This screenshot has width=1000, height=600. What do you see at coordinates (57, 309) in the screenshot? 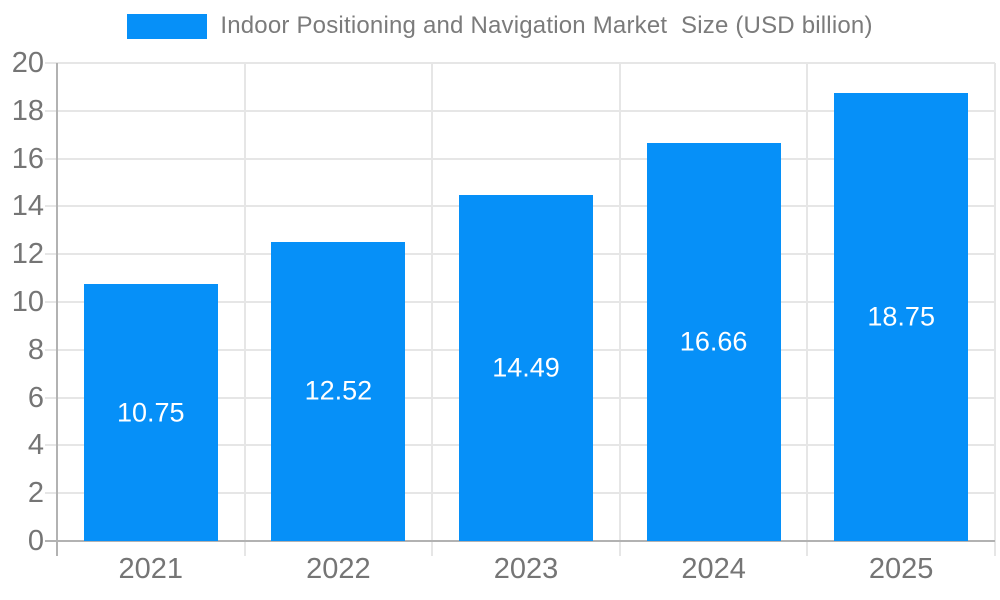
I see `y-axis-line` at bounding box center [57, 309].